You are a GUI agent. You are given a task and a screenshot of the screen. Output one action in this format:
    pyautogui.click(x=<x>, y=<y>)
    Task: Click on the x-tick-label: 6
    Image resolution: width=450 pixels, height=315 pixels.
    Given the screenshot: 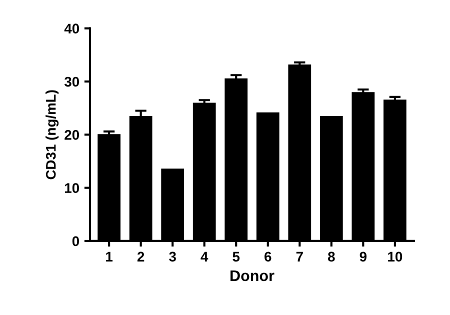 What is the action you would take?
    pyautogui.click(x=268, y=257)
    